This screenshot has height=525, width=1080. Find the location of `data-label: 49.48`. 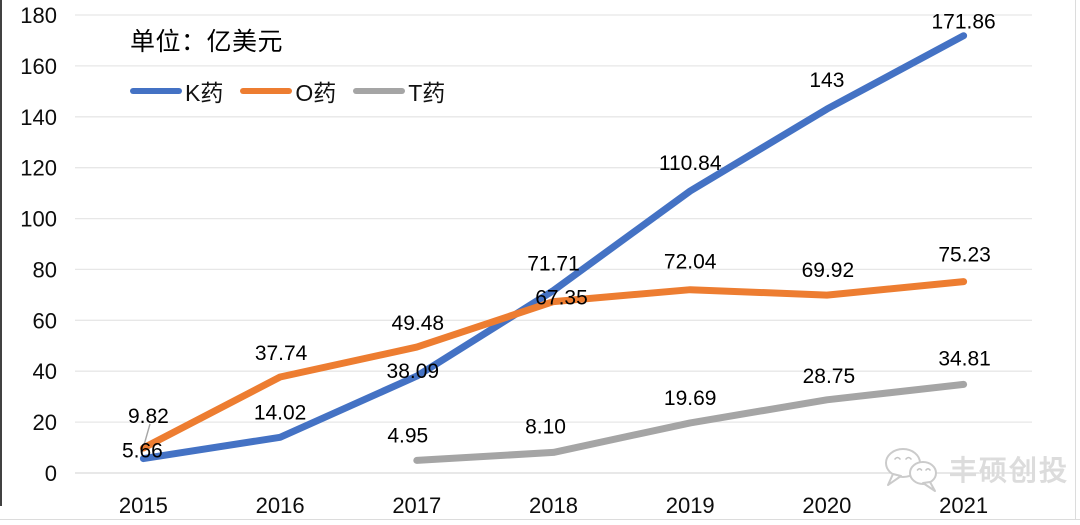

data-label: 49.48 is located at coordinates (418, 323).